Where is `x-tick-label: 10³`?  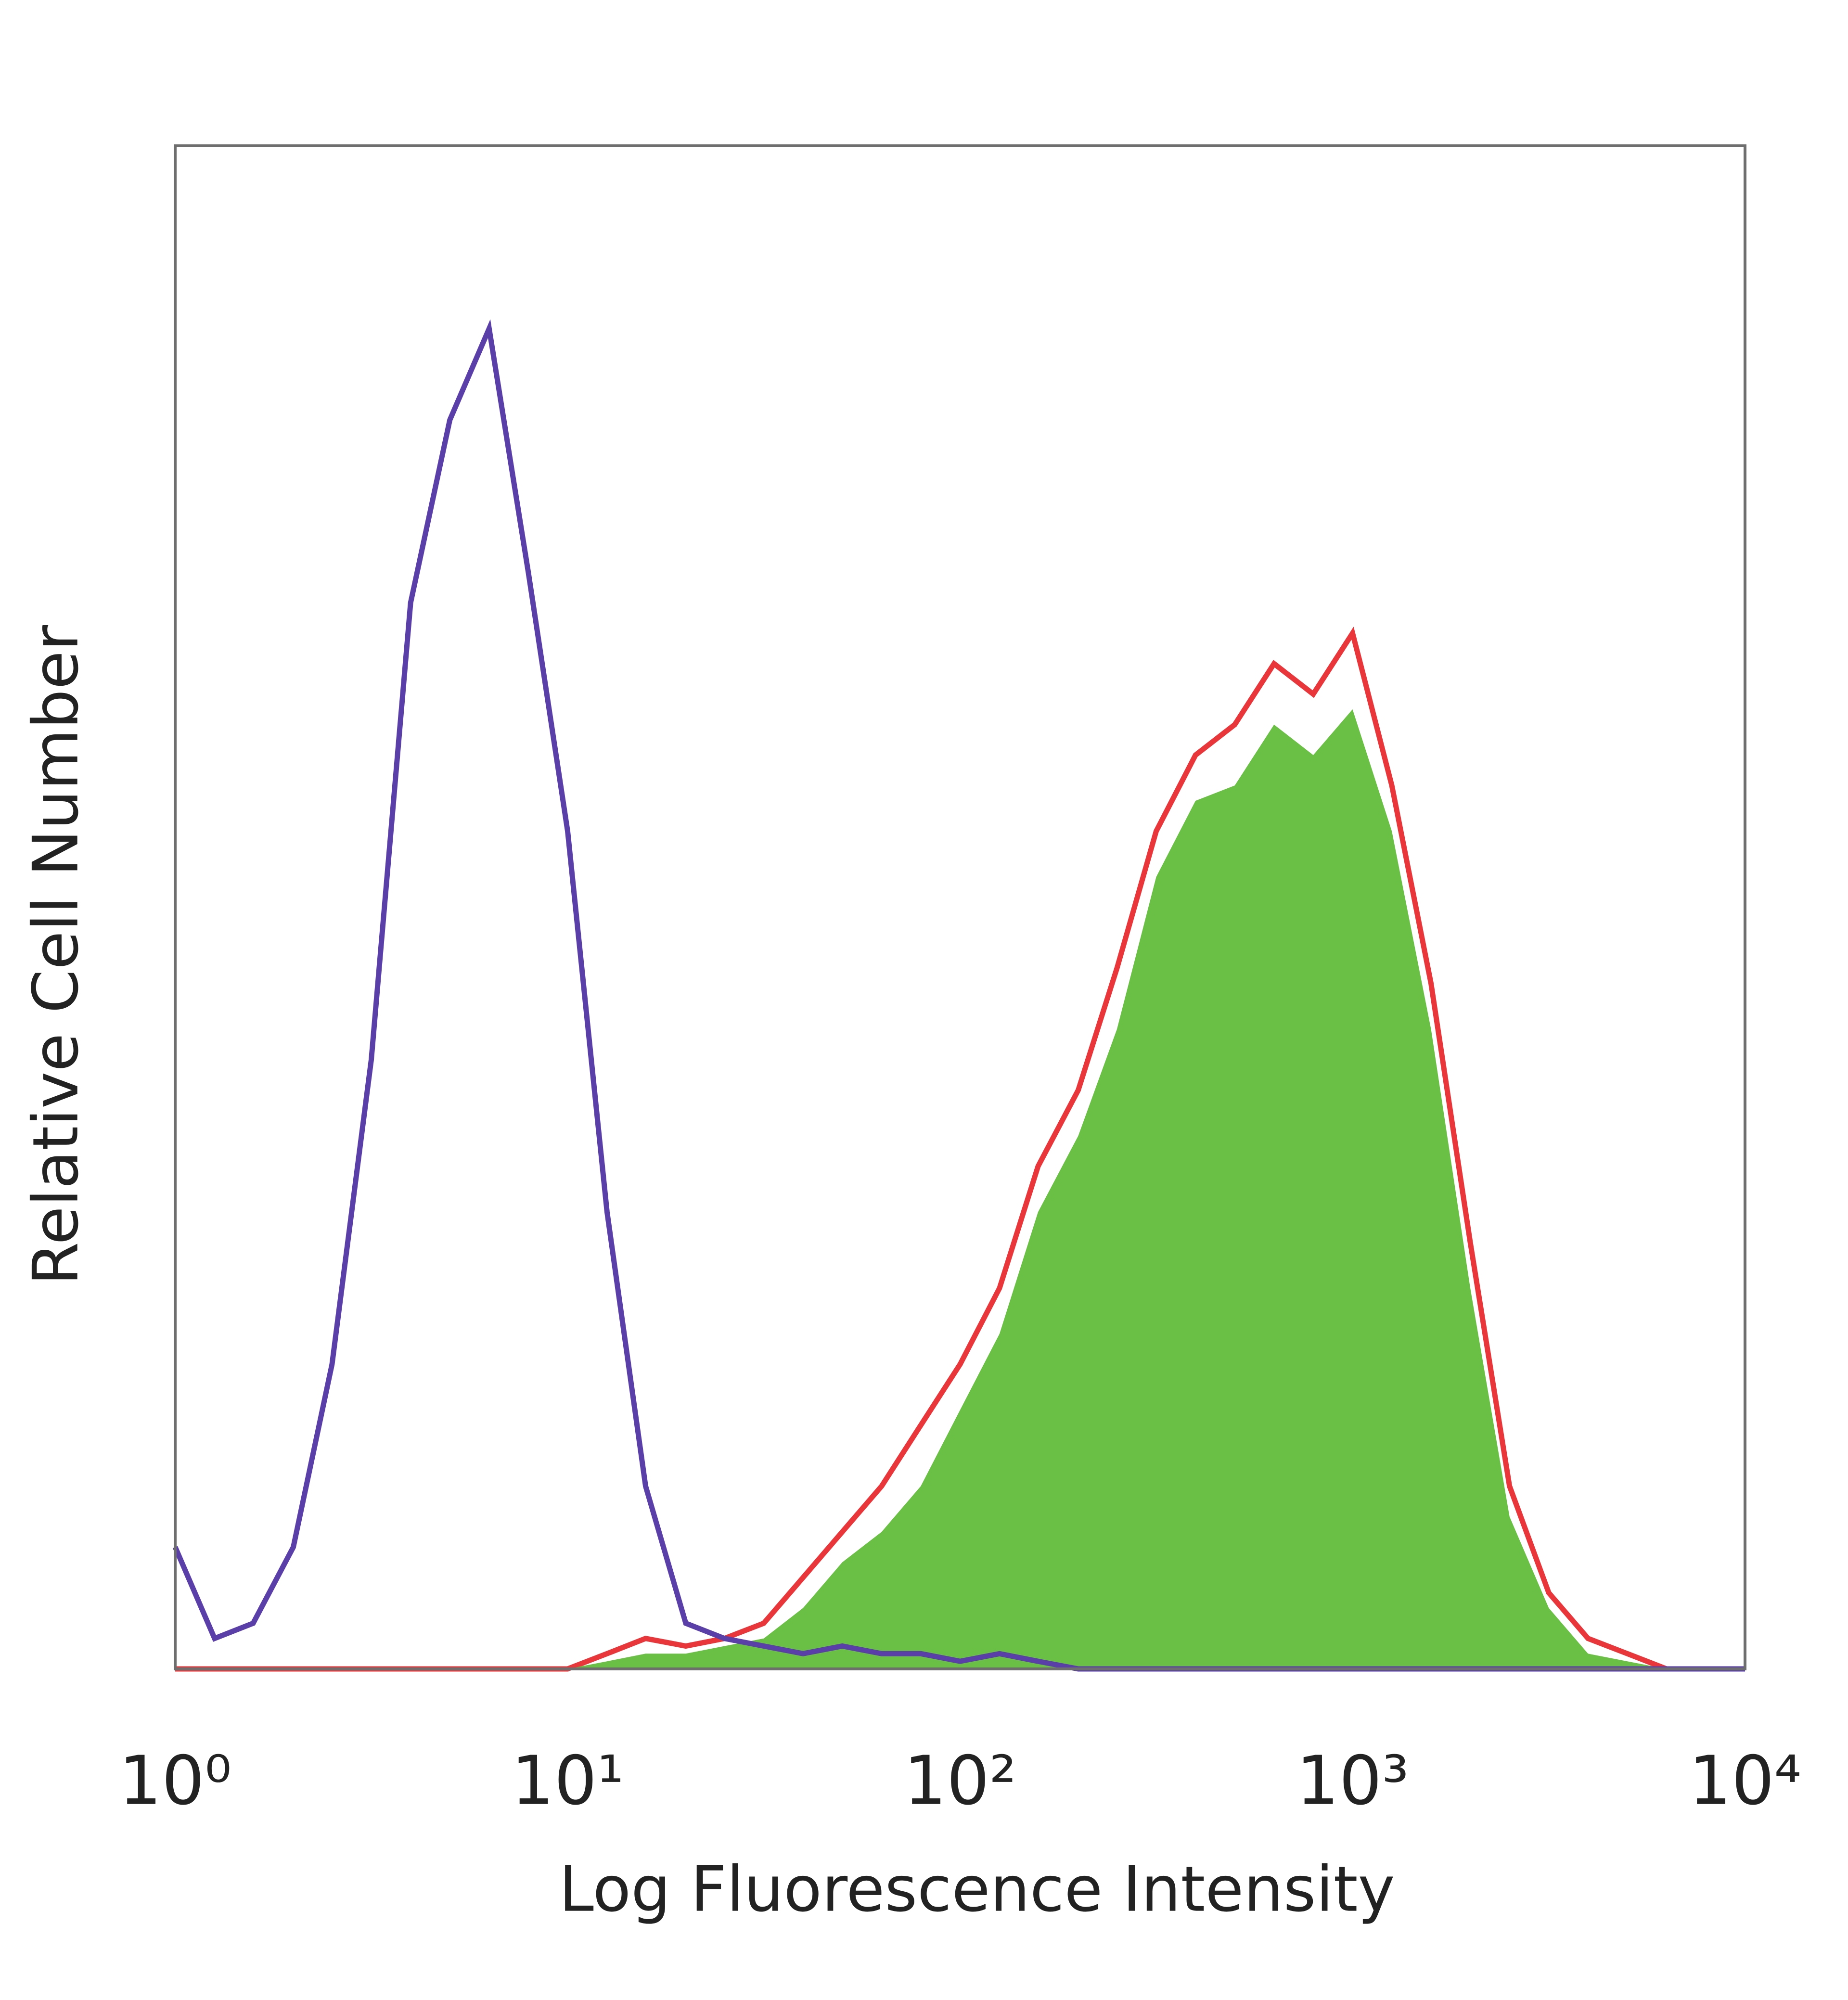 x-tick-label: 10³ is located at coordinates (1352, 1781).